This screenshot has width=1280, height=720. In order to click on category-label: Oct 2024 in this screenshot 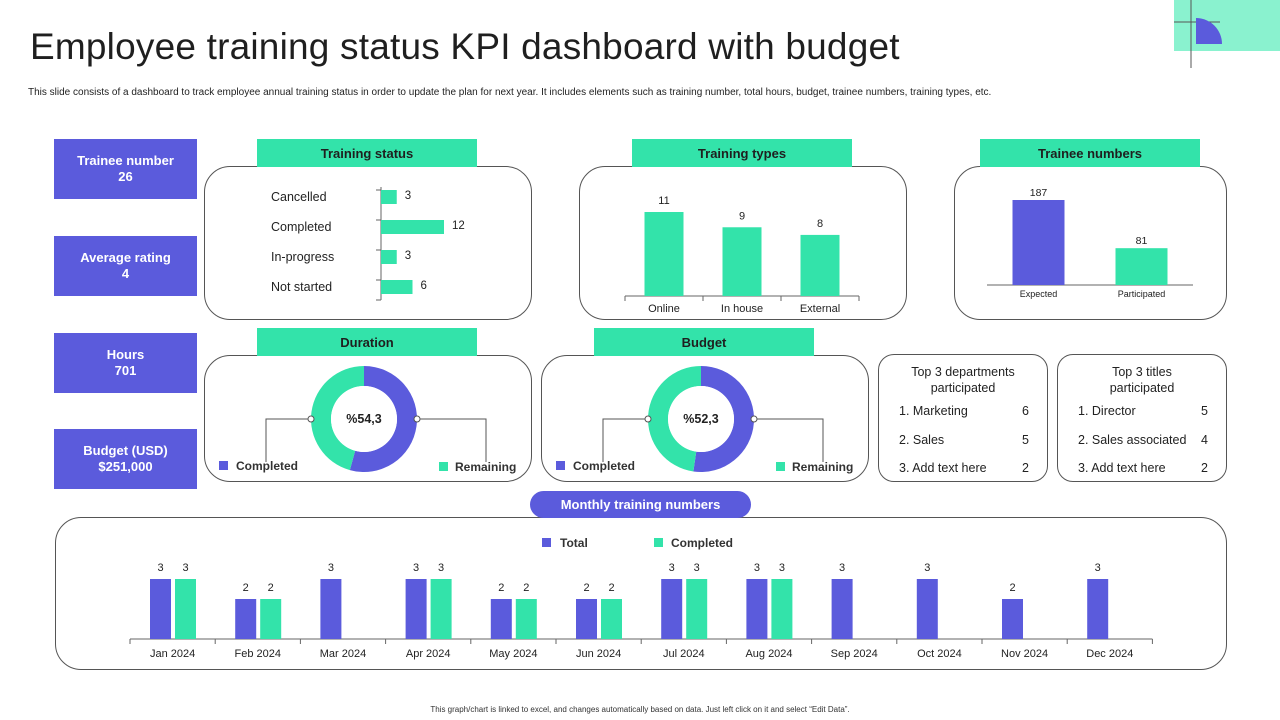, I will do `click(939, 654)`.